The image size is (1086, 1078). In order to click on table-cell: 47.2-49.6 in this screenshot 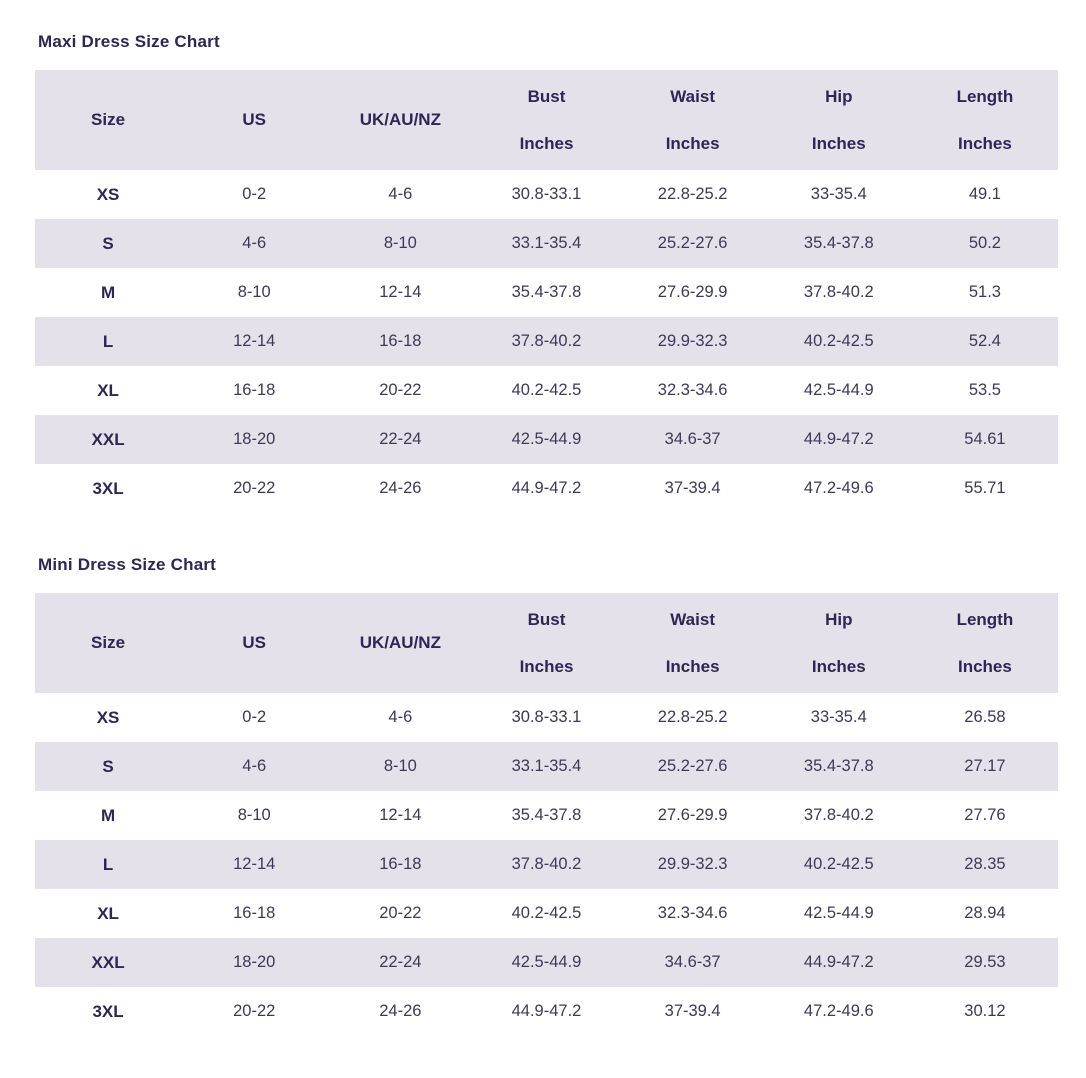, I will do `click(838, 1011)`.